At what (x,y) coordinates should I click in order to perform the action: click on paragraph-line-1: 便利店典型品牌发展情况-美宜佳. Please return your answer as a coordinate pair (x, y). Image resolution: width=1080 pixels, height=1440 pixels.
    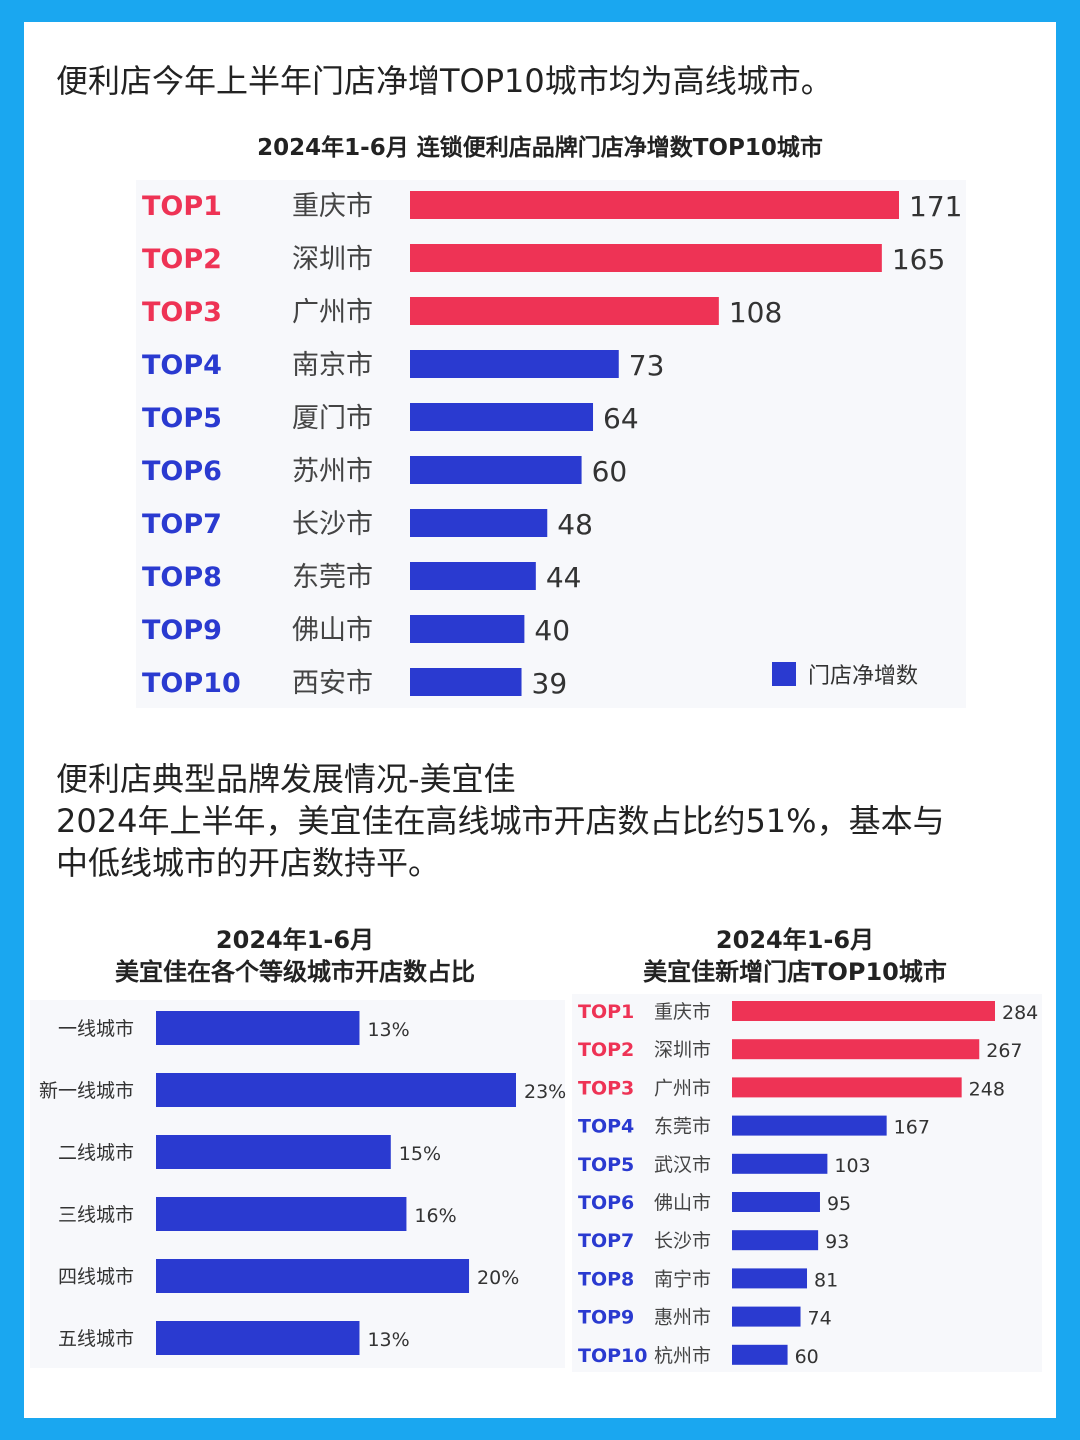
    Looking at the image, I should click on (286, 779).